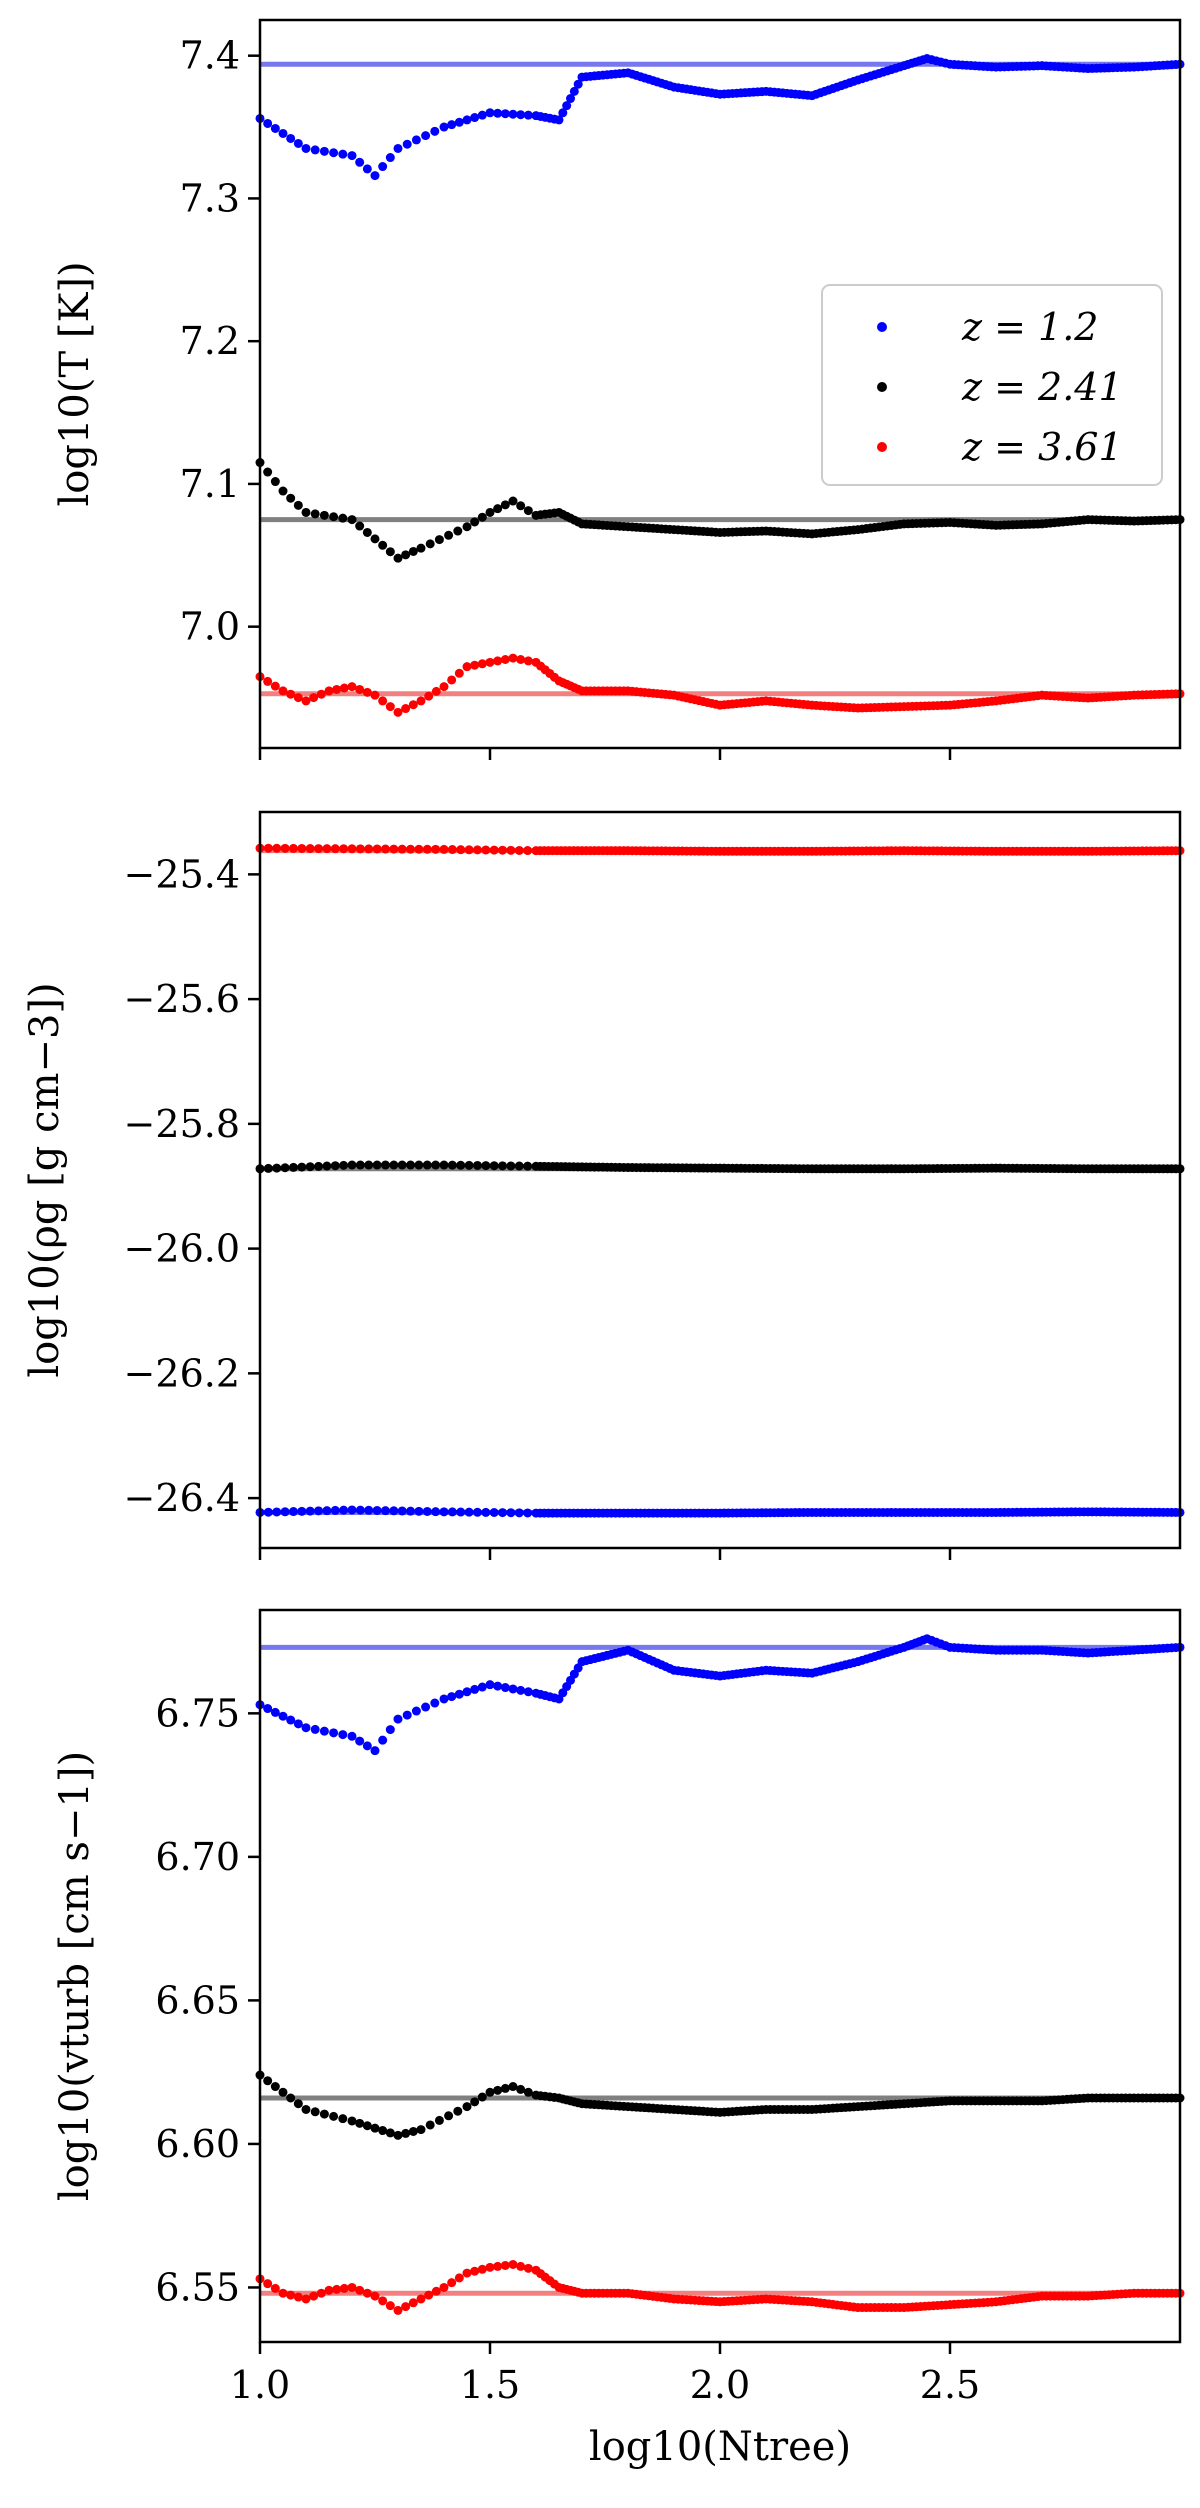  Describe the element at coordinates (182, 1249) in the screenshot. I see `y-tick-label: −26.0` at that location.